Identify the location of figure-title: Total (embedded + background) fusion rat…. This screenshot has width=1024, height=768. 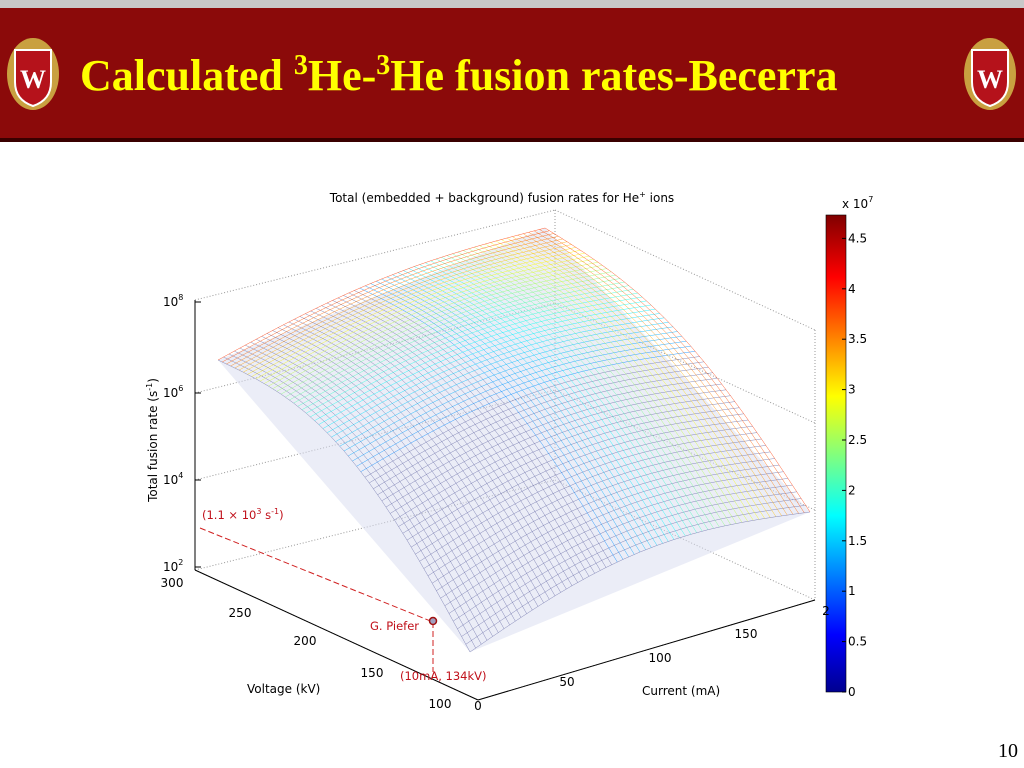
(501, 197).